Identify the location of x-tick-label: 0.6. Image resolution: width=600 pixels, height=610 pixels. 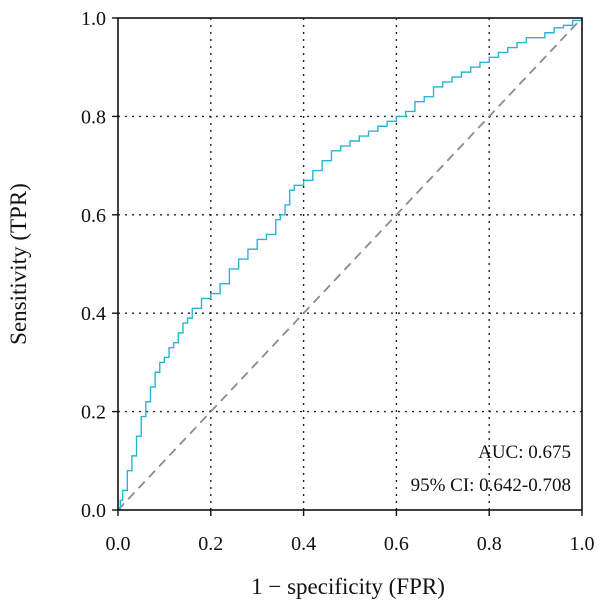
(396, 544).